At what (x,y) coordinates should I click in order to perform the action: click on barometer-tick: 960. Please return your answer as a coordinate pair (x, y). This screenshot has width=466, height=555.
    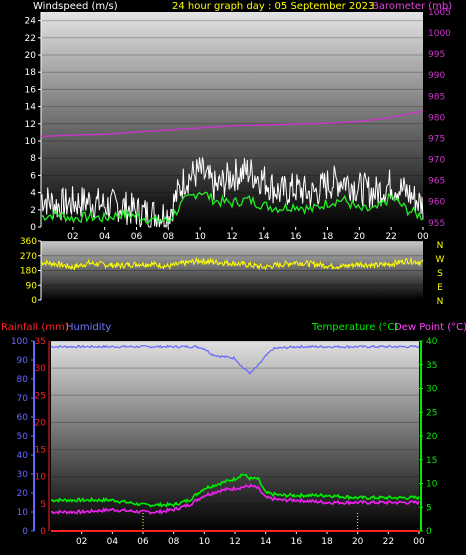
    Looking at the image, I should click on (436, 203).